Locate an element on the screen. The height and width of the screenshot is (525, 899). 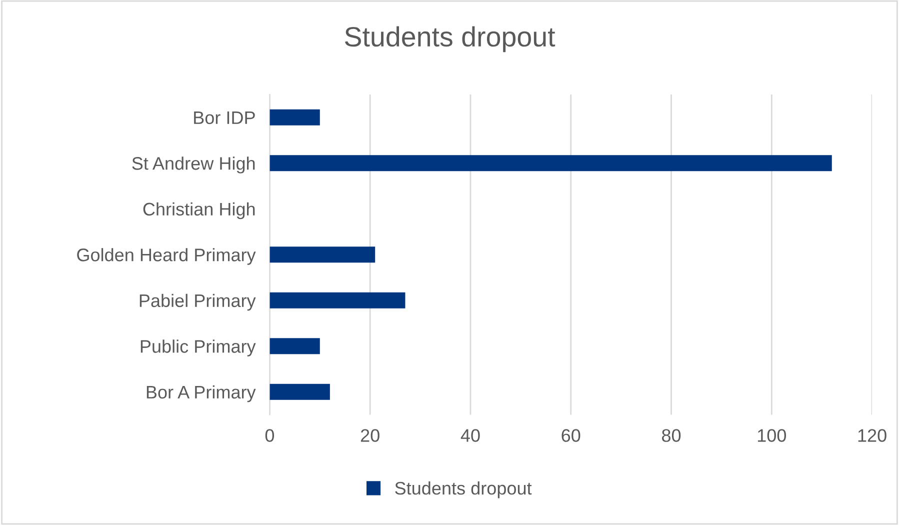
y-tick-label: St Andrew High is located at coordinates (193, 165).